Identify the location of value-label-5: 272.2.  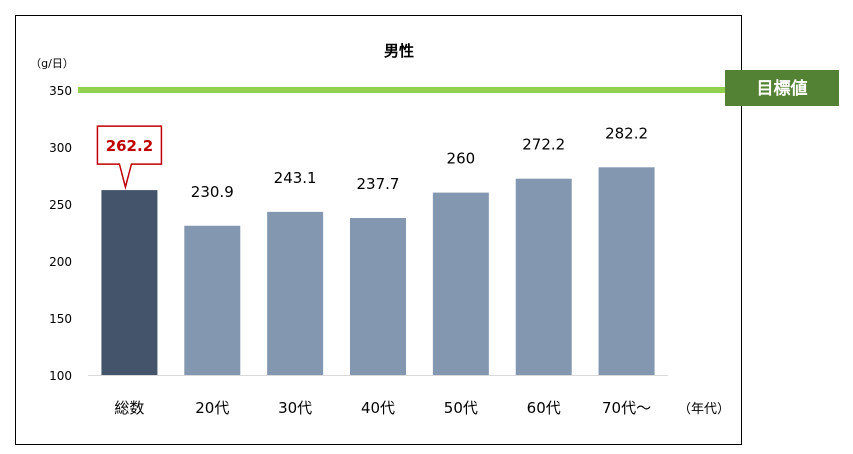
(543, 145).